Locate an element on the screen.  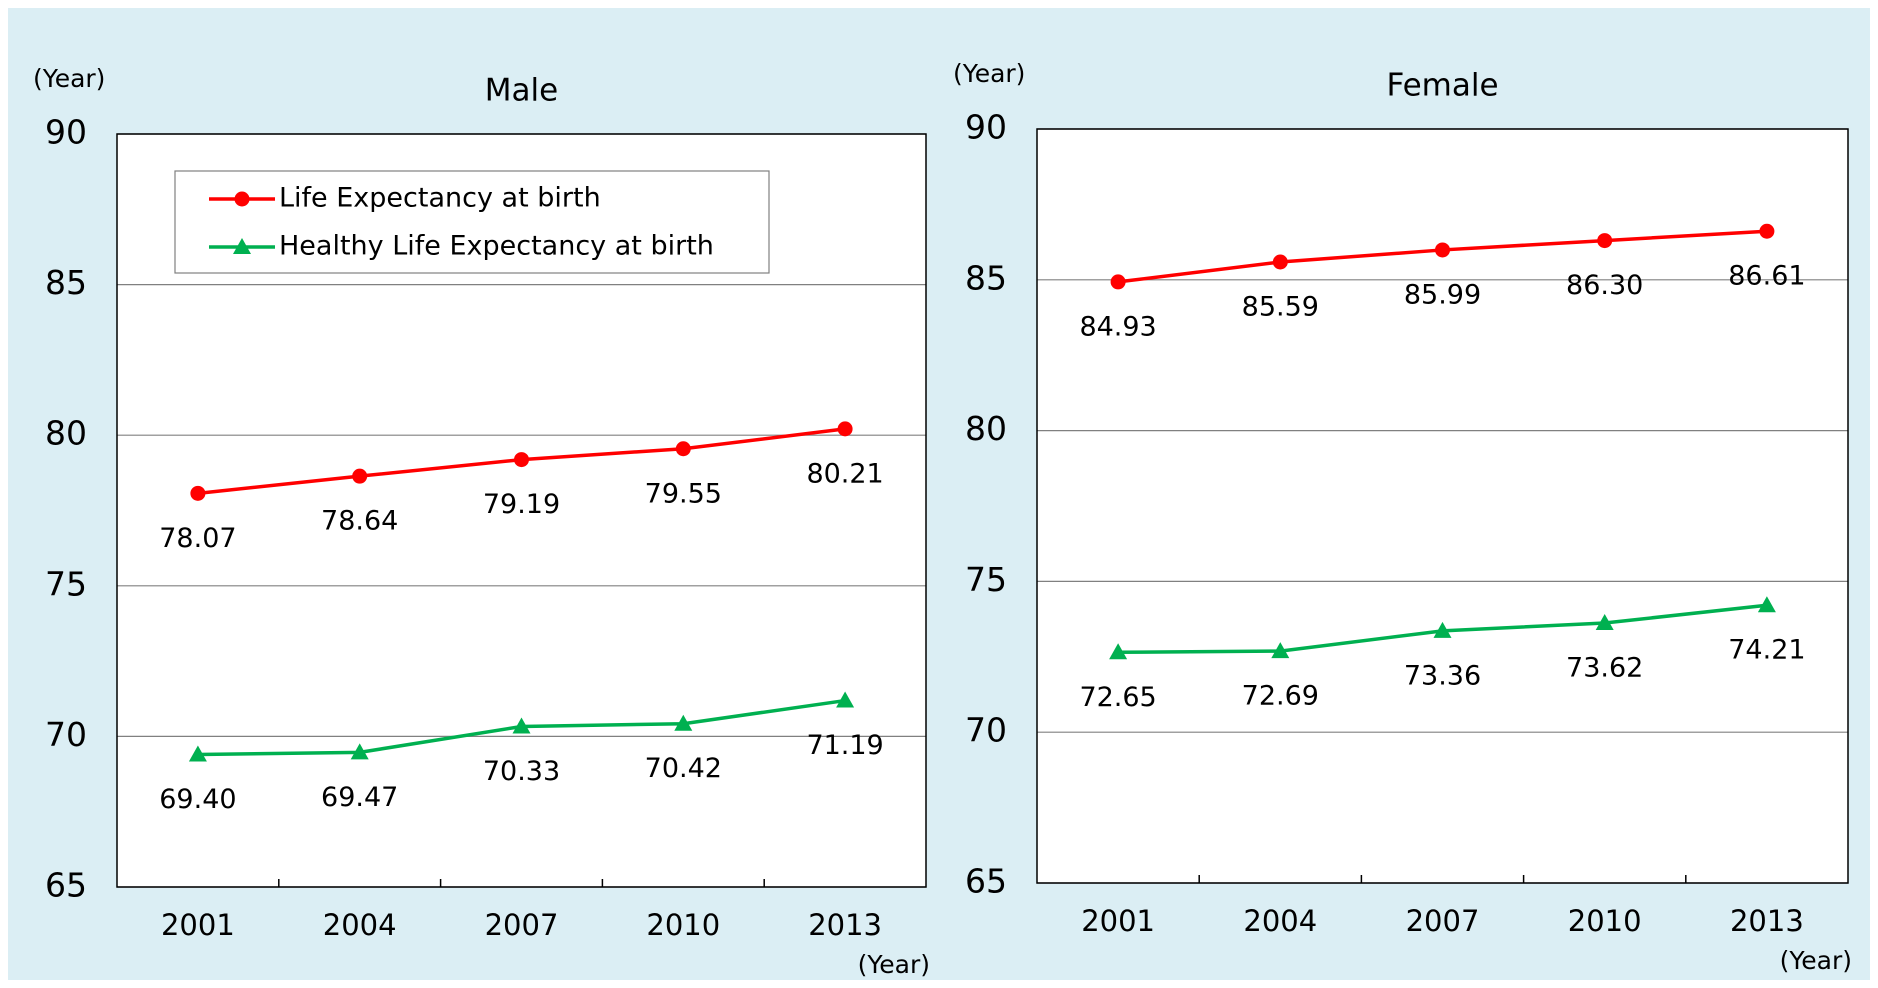
data-label: 79.55 is located at coordinates (683, 493).